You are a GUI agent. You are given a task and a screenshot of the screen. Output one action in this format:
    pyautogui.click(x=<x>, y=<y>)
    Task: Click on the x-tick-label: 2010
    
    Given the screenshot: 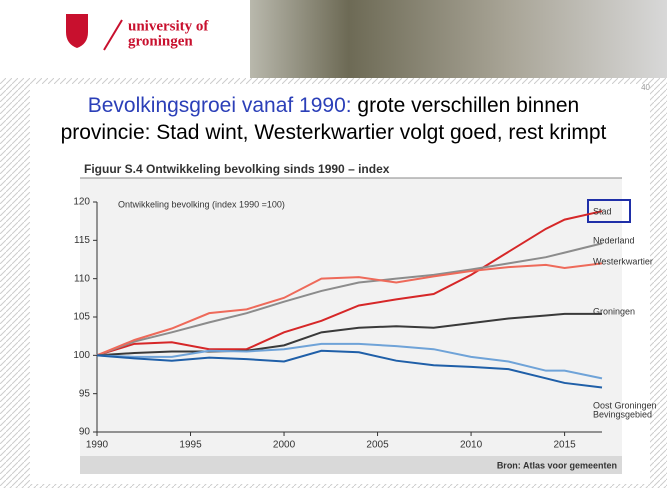 What is the action you would take?
    pyautogui.click(x=471, y=445)
    